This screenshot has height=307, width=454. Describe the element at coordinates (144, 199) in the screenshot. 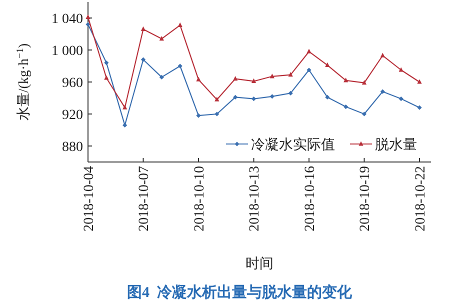

I see `x-tick-label: 2018-10-07` at that location.